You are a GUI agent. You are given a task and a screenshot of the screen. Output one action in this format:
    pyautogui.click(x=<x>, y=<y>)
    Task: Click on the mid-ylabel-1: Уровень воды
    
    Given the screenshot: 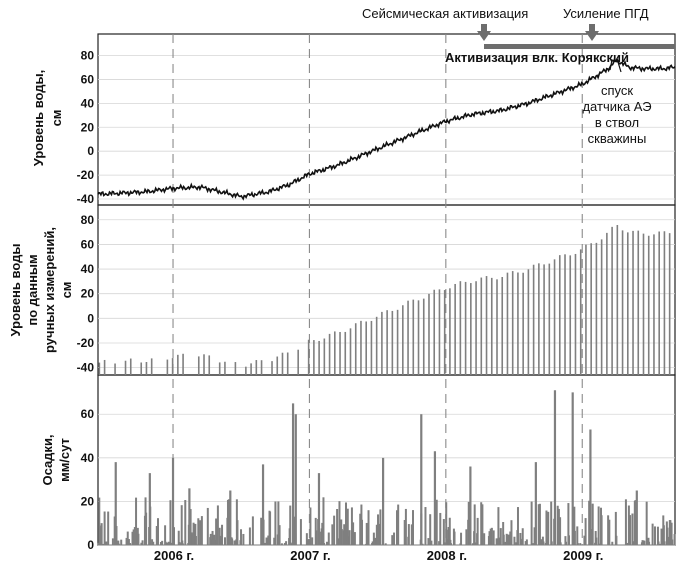 What is the action you would take?
    pyautogui.click(x=15, y=290)
    